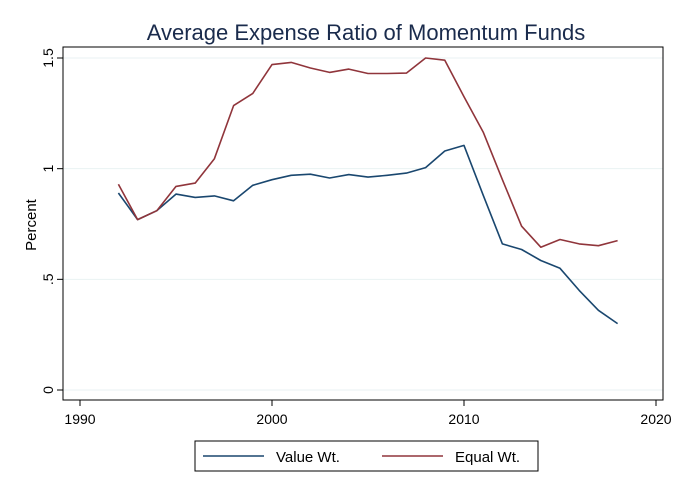  What do you see at coordinates (48, 279) in the screenshot?
I see `y-tick-label: .5` at bounding box center [48, 279].